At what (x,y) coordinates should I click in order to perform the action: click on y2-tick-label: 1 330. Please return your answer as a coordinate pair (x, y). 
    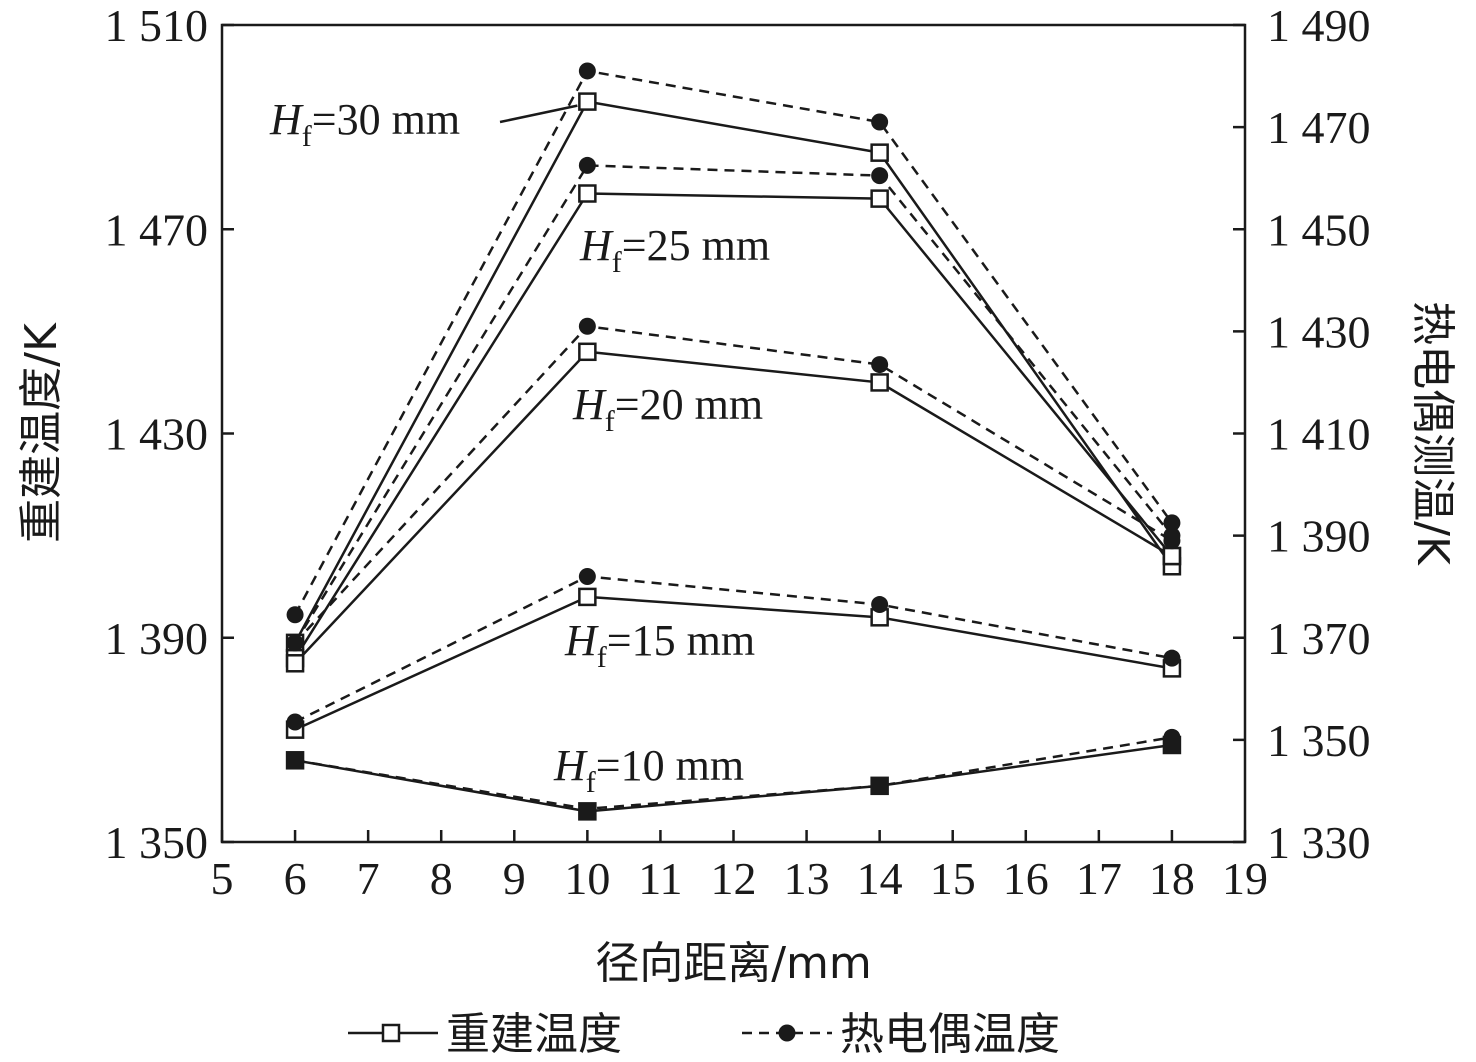
    Looking at the image, I should click on (1319, 842).